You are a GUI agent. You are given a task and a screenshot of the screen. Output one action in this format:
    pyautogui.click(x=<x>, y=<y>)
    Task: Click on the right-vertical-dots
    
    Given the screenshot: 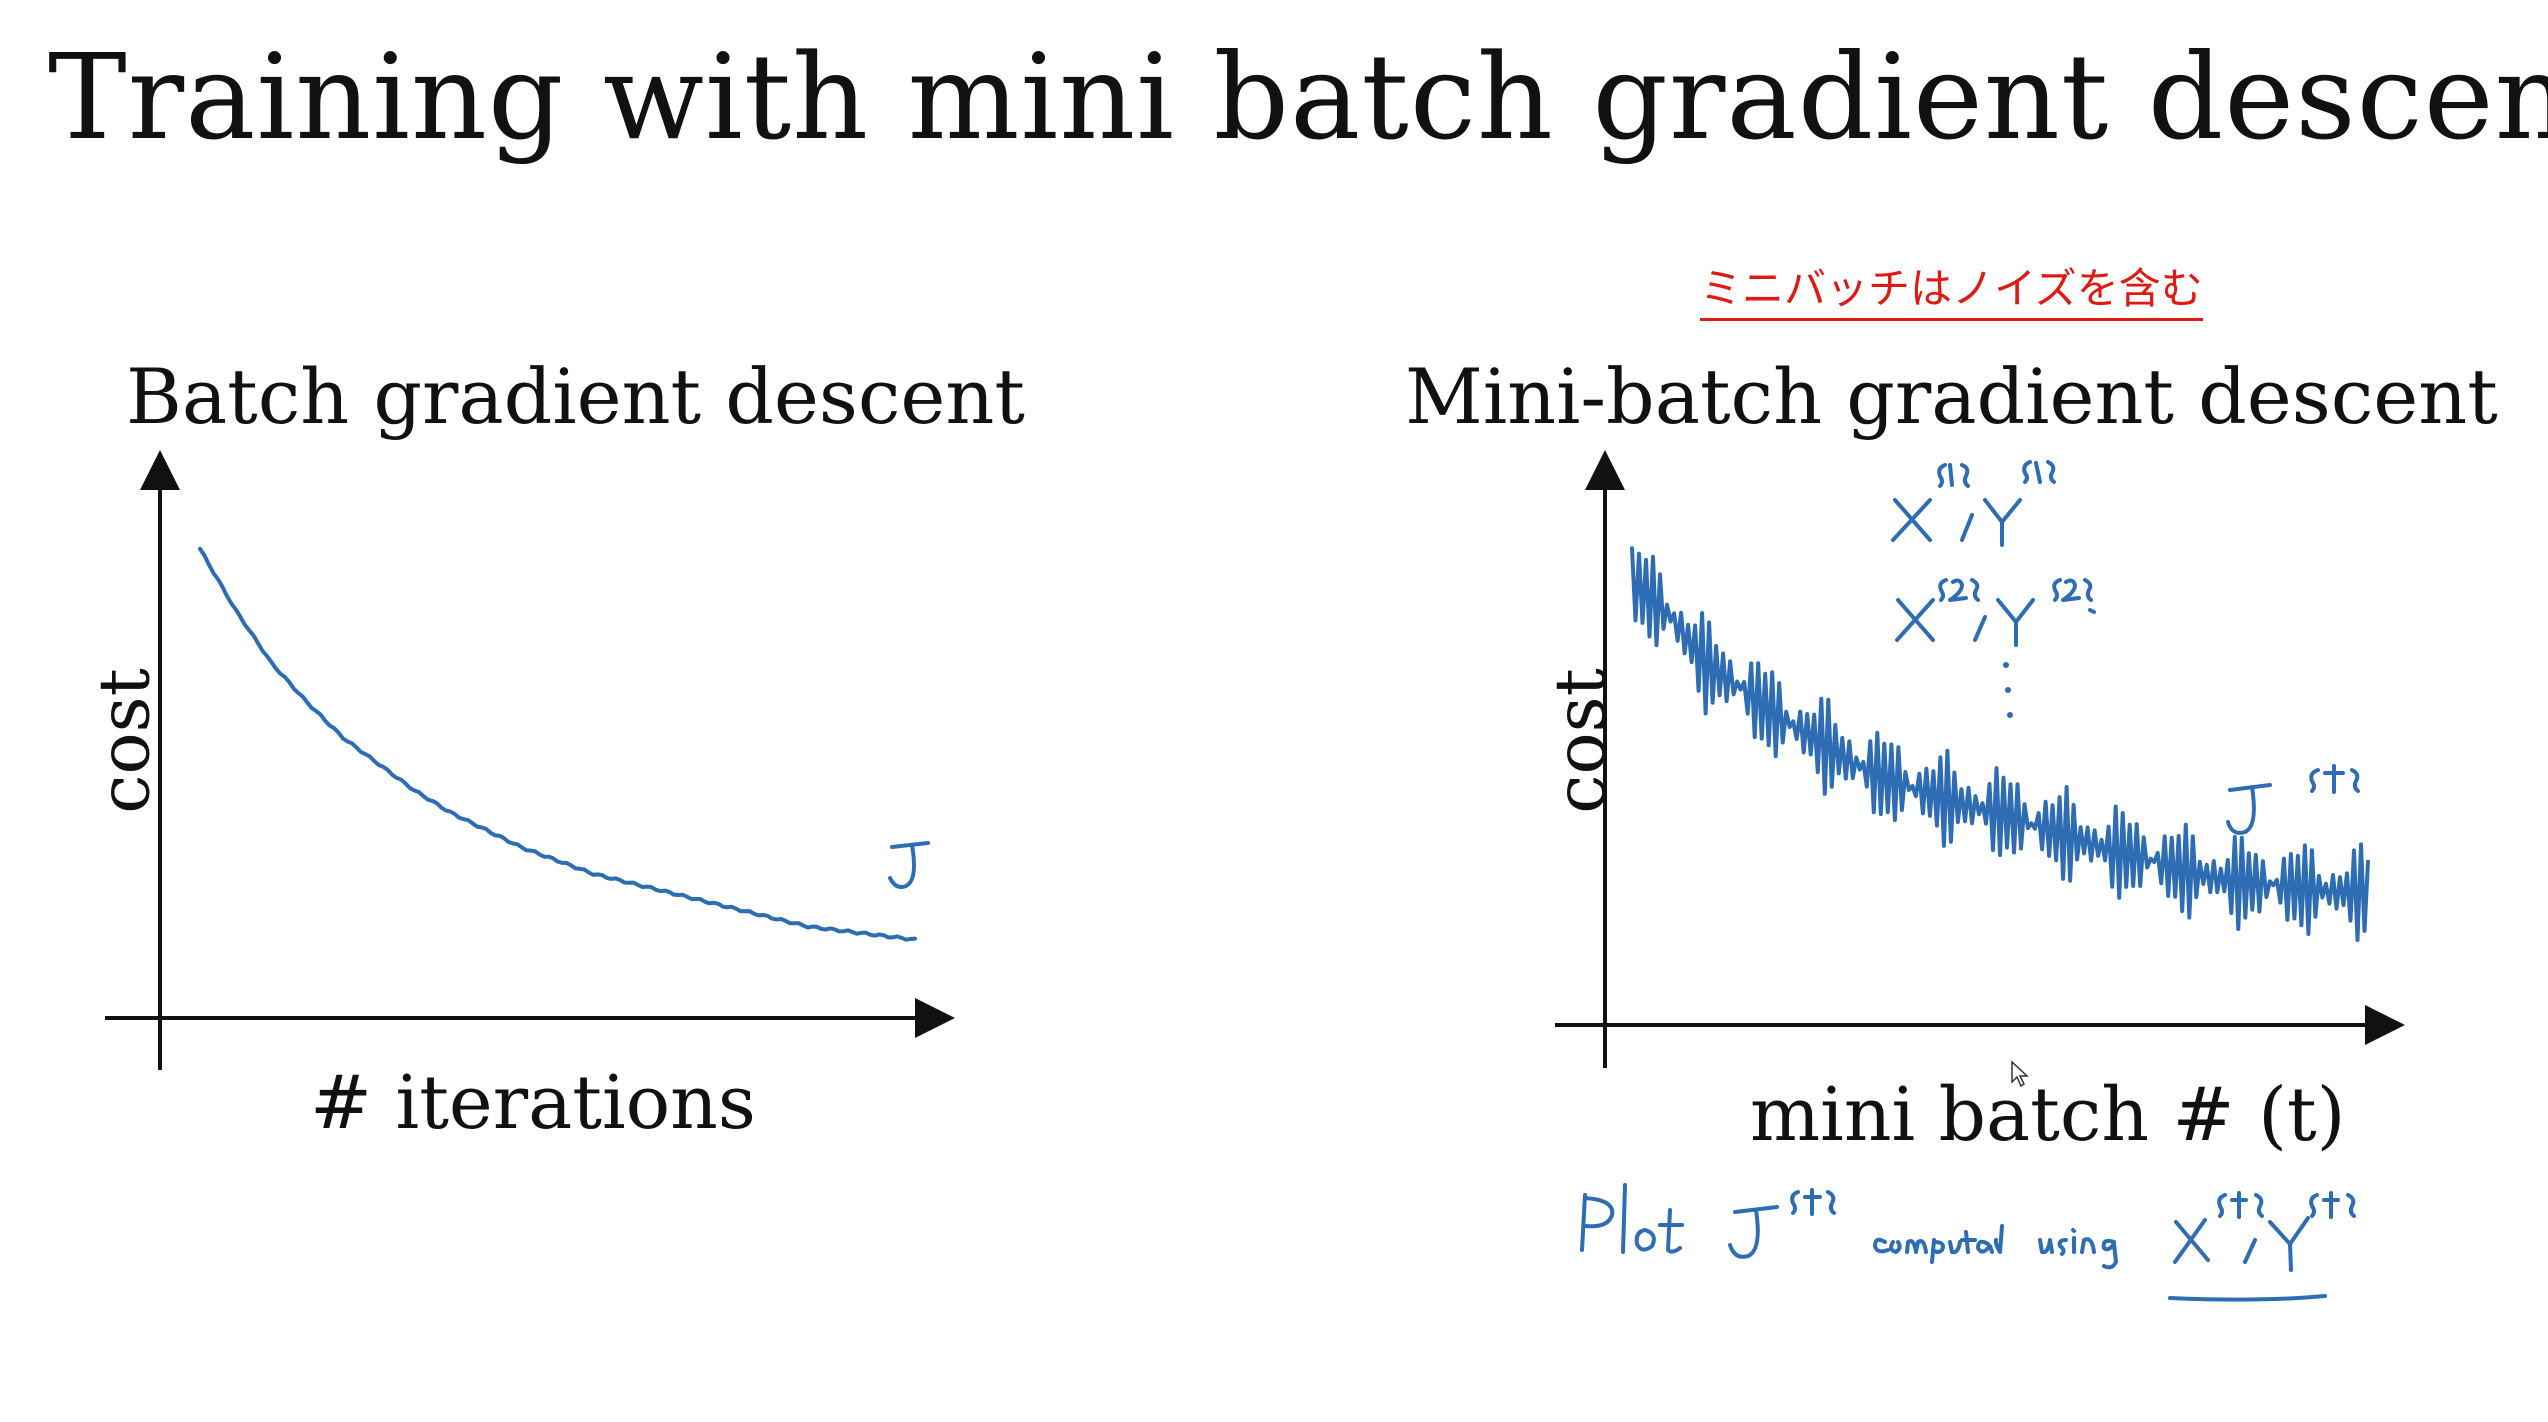 What is the action you would take?
    pyautogui.click(x=2008, y=690)
    